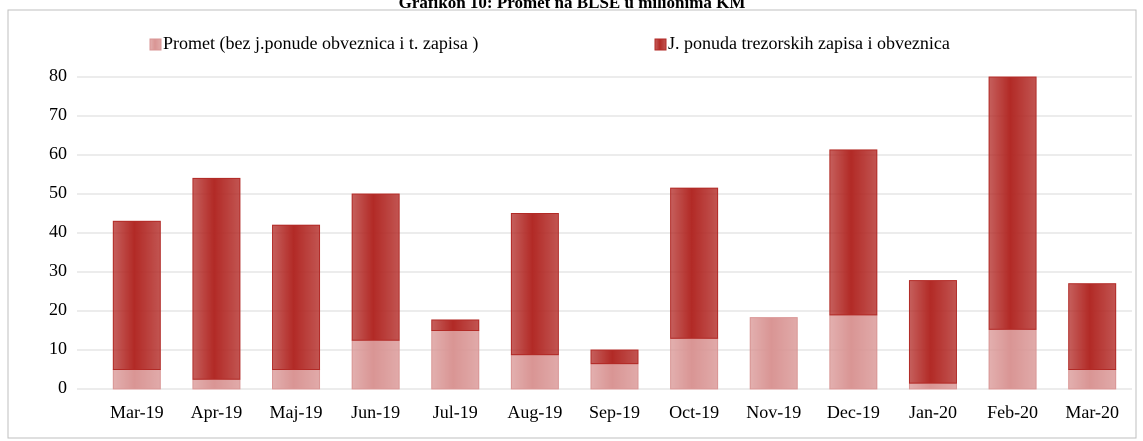  What do you see at coordinates (853, 412) in the screenshot?
I see `x-tick-label: Dec-19` at bounding box center [853, 412].